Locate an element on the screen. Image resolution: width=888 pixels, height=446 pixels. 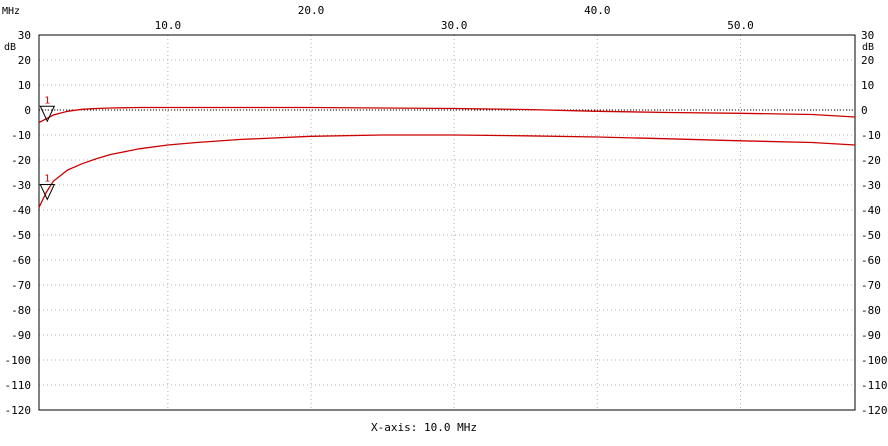
y-tick-label-right: 10 is located at coordinates (867, 85).